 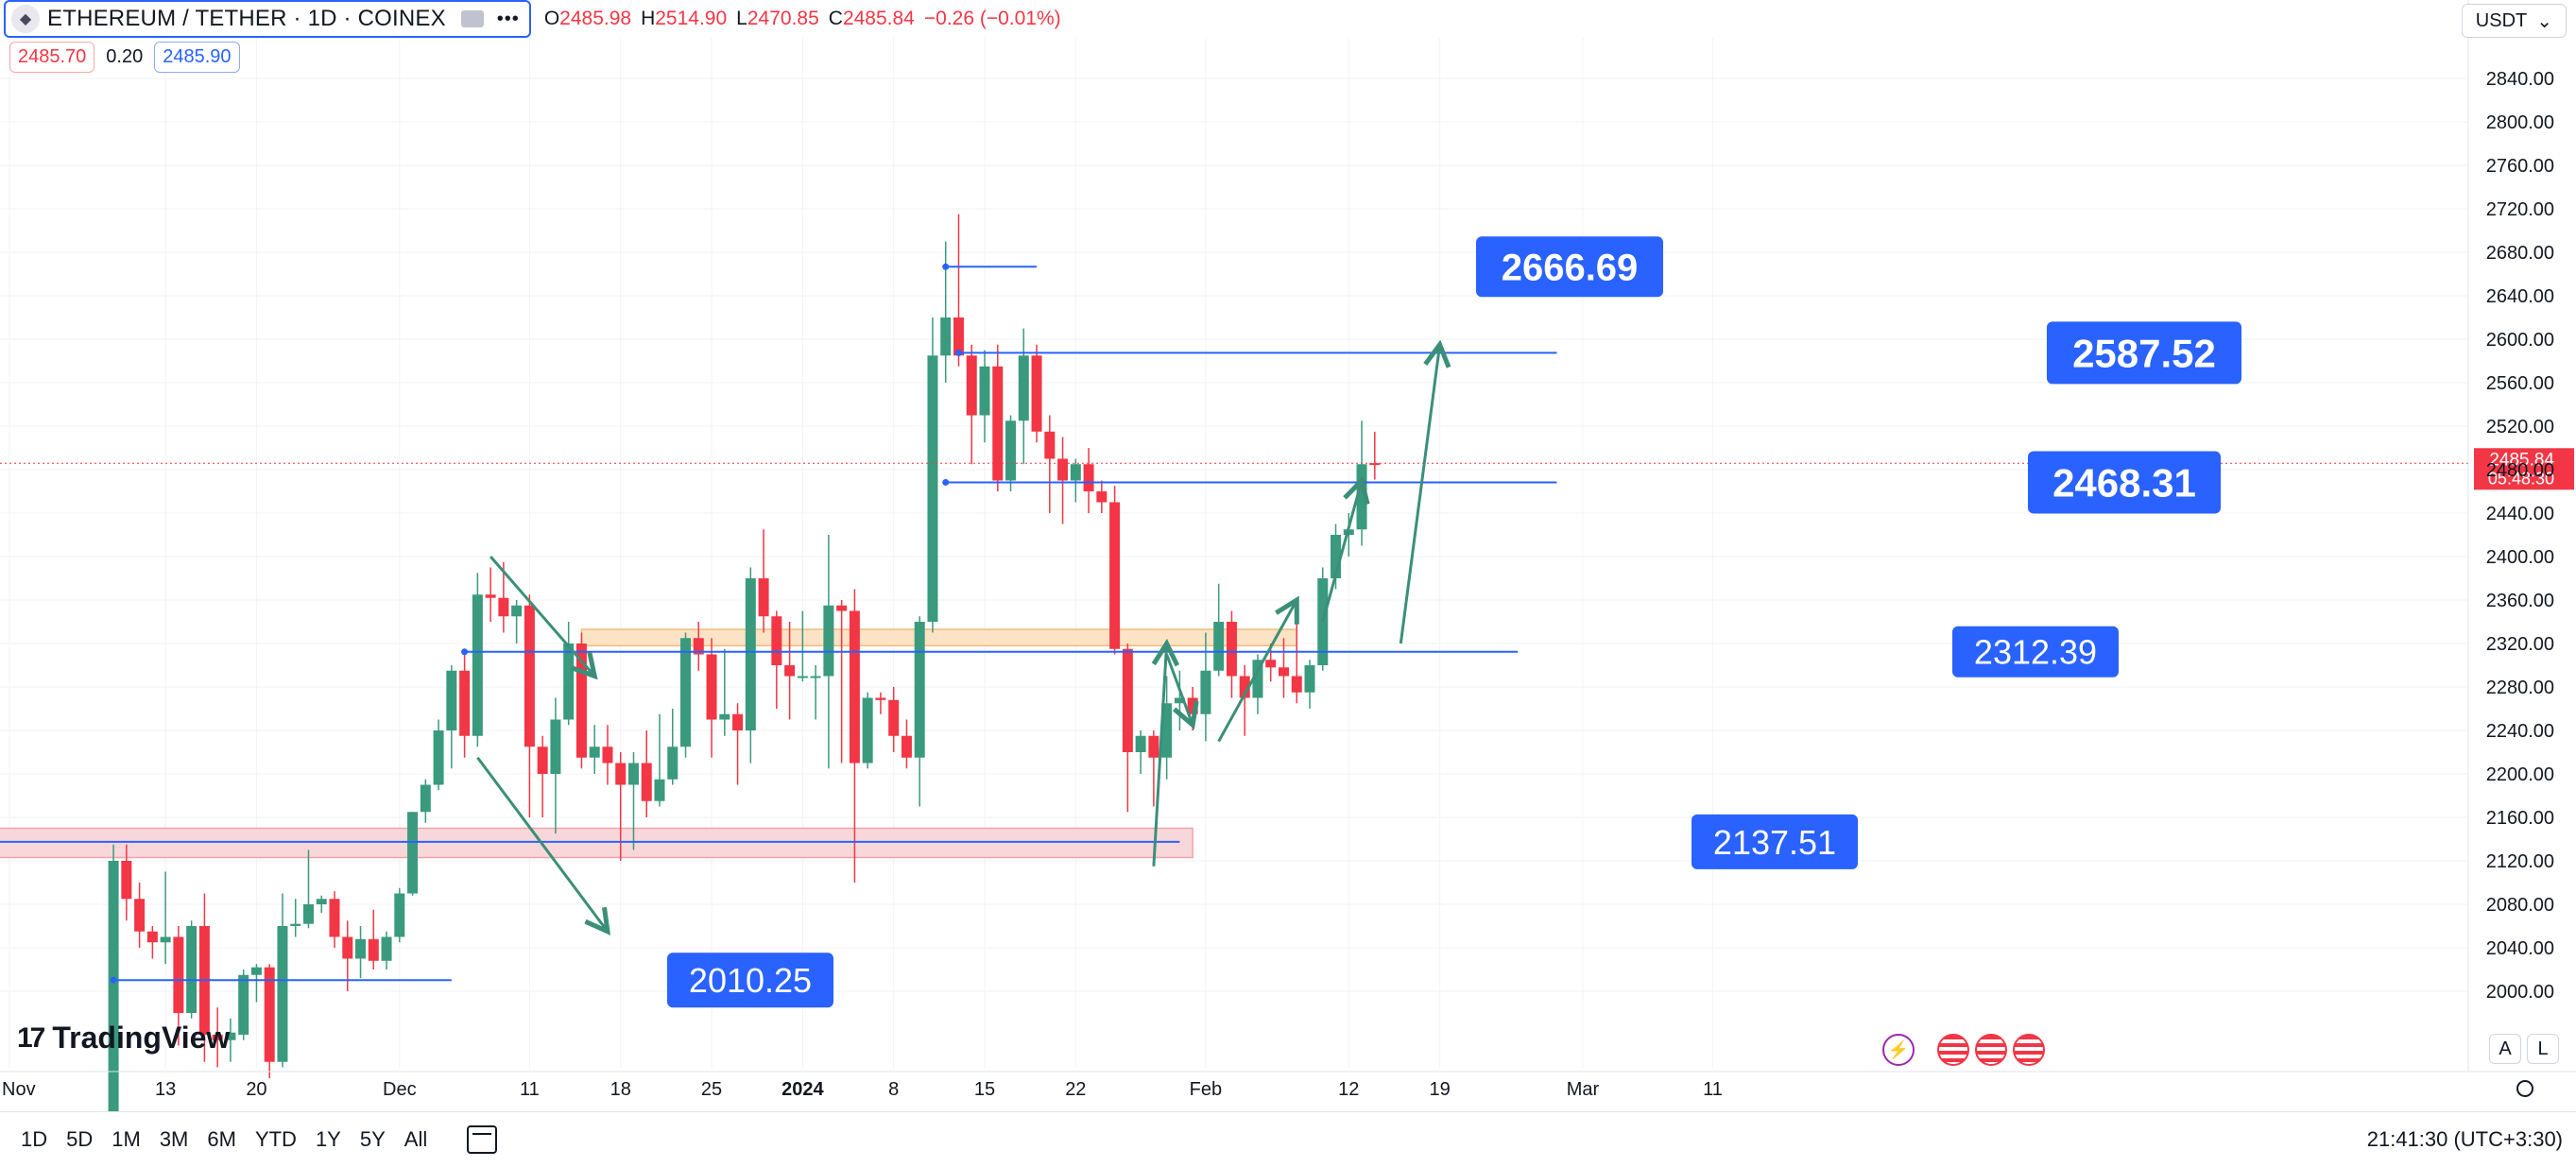 I want to click on x-tick-label: 15, so click(x=984, y=1089).